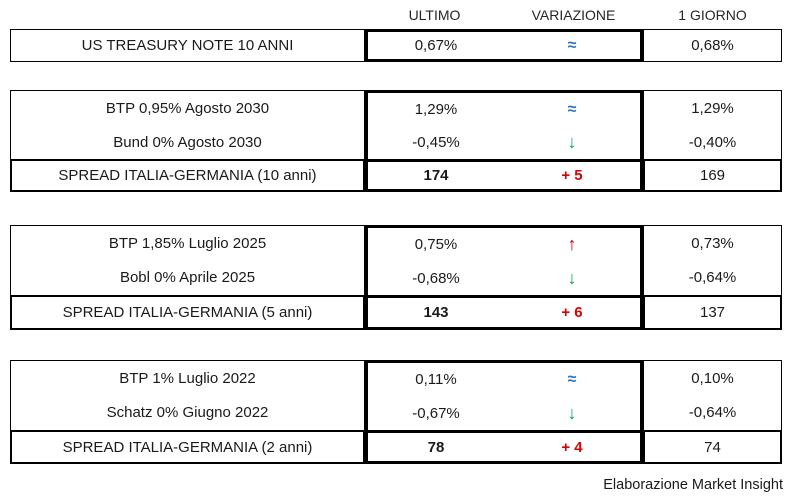  What do you see at coordinates (504, 109) in the screenshot?
I see `value-row: 1,29% ≈` at bounding box center [504, 109].